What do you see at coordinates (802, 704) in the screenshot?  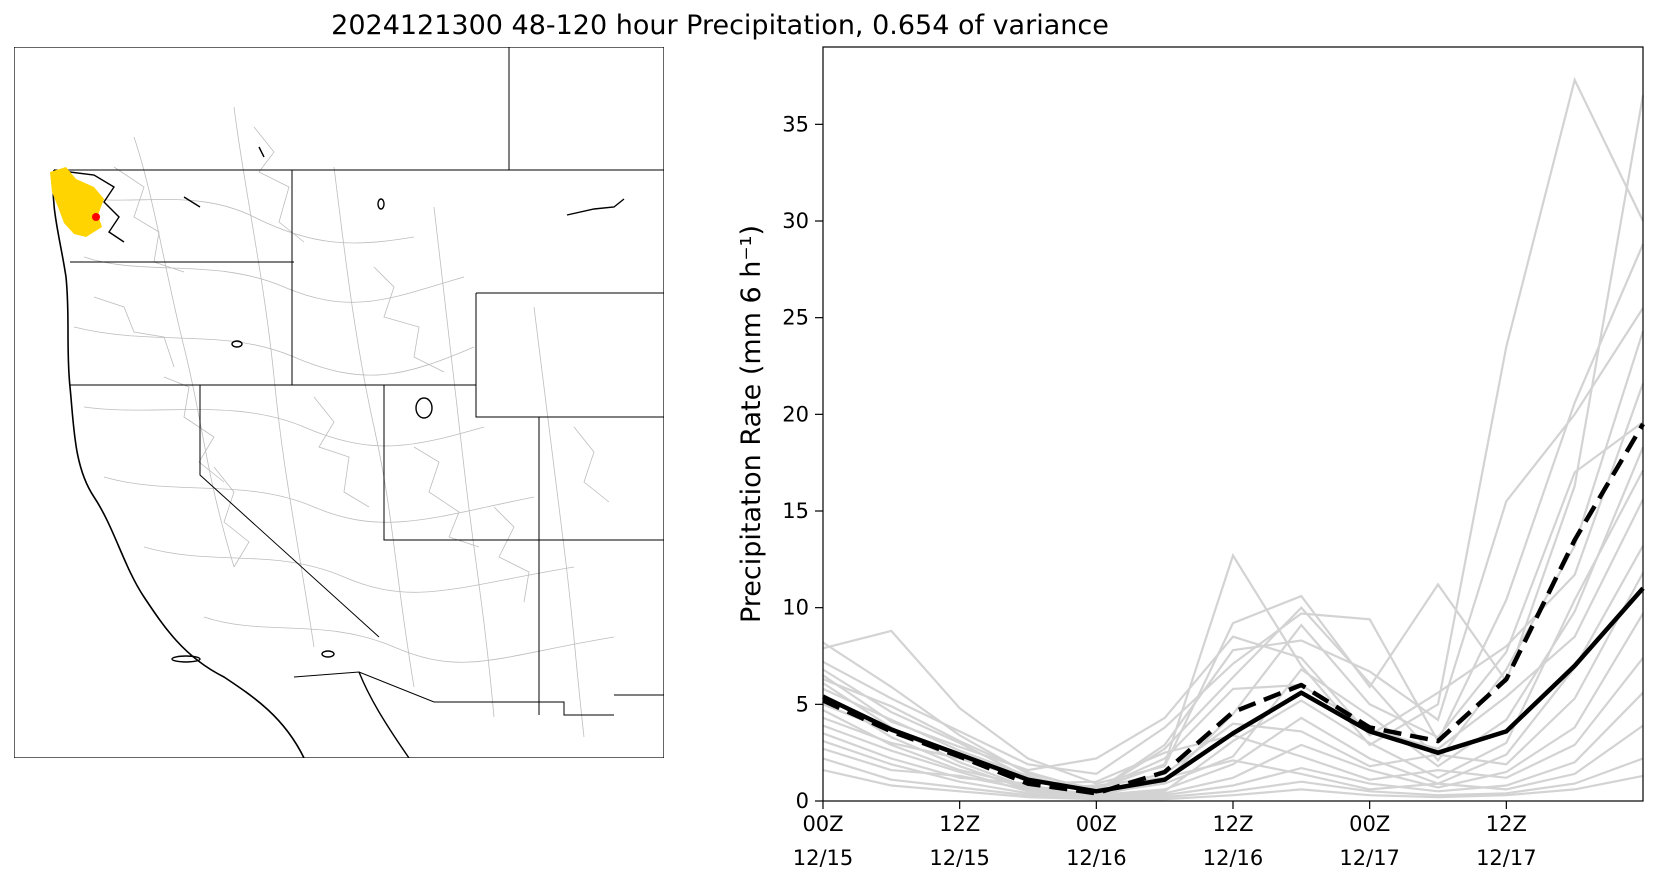 I see `y-tick-label: 5` at bounding box center [802, 704].